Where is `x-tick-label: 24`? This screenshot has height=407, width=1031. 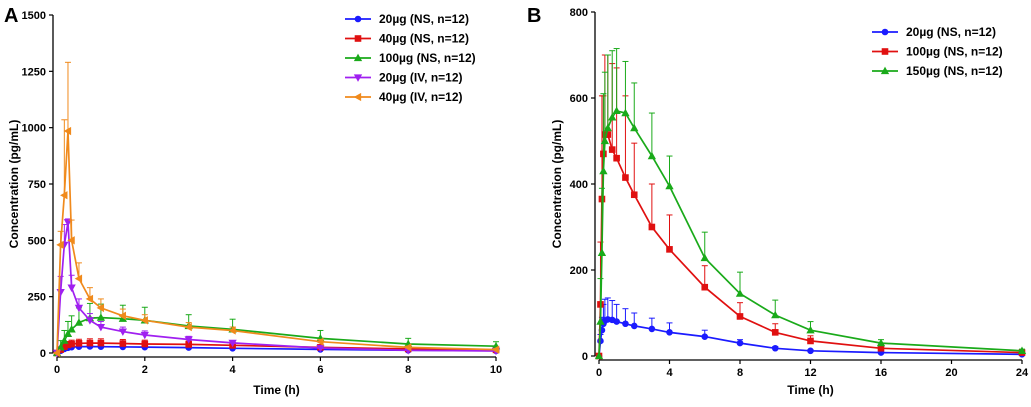
x-tick-label: 24 is located at coordinates (1022, 373).